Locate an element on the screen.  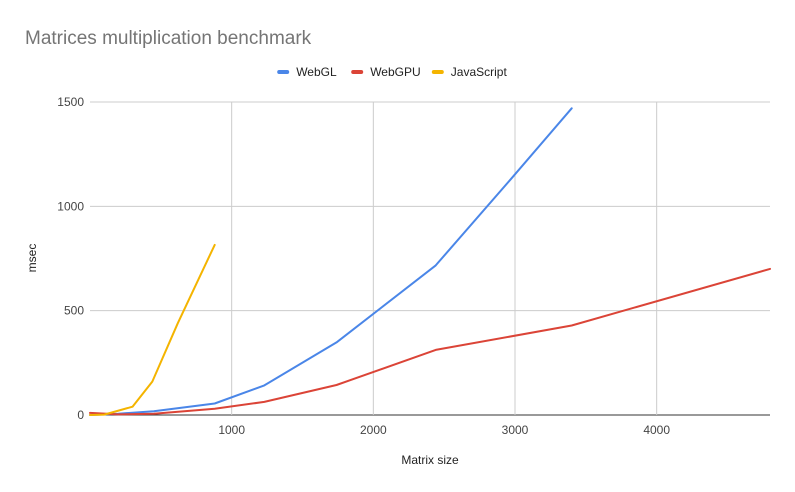
series-line-javascript is located at coordinates (152, 329).